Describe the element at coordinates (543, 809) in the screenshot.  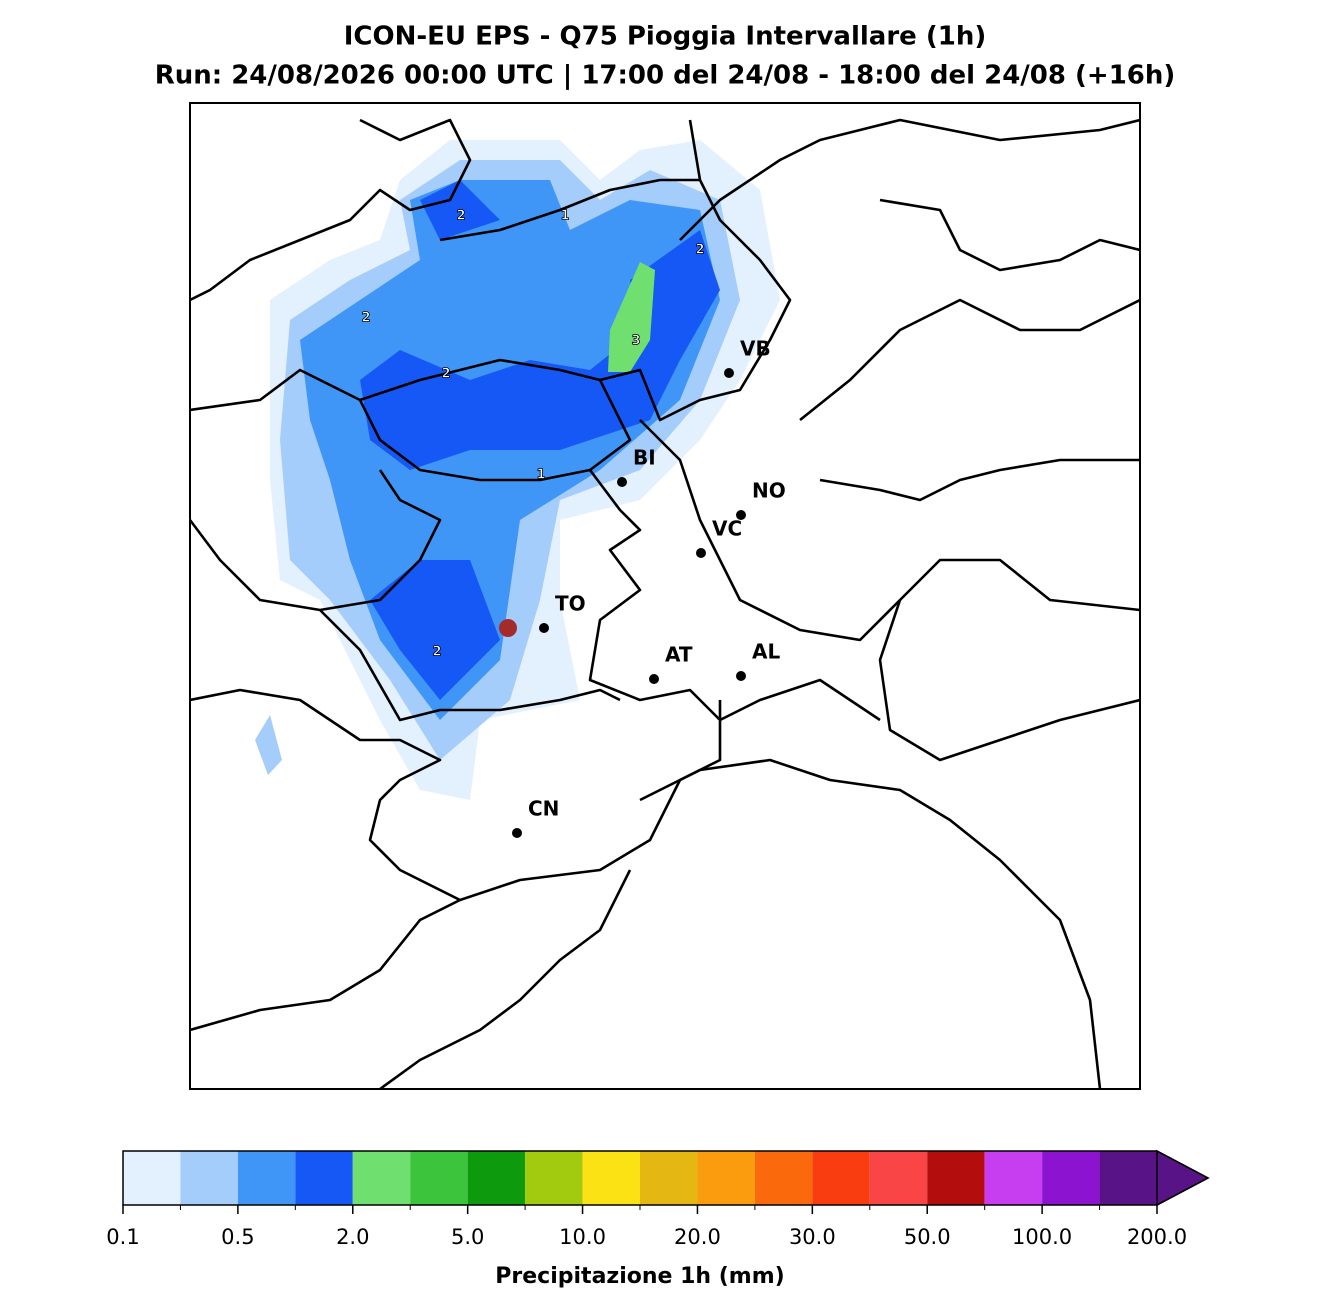
I see `city-label: CN` at that location.